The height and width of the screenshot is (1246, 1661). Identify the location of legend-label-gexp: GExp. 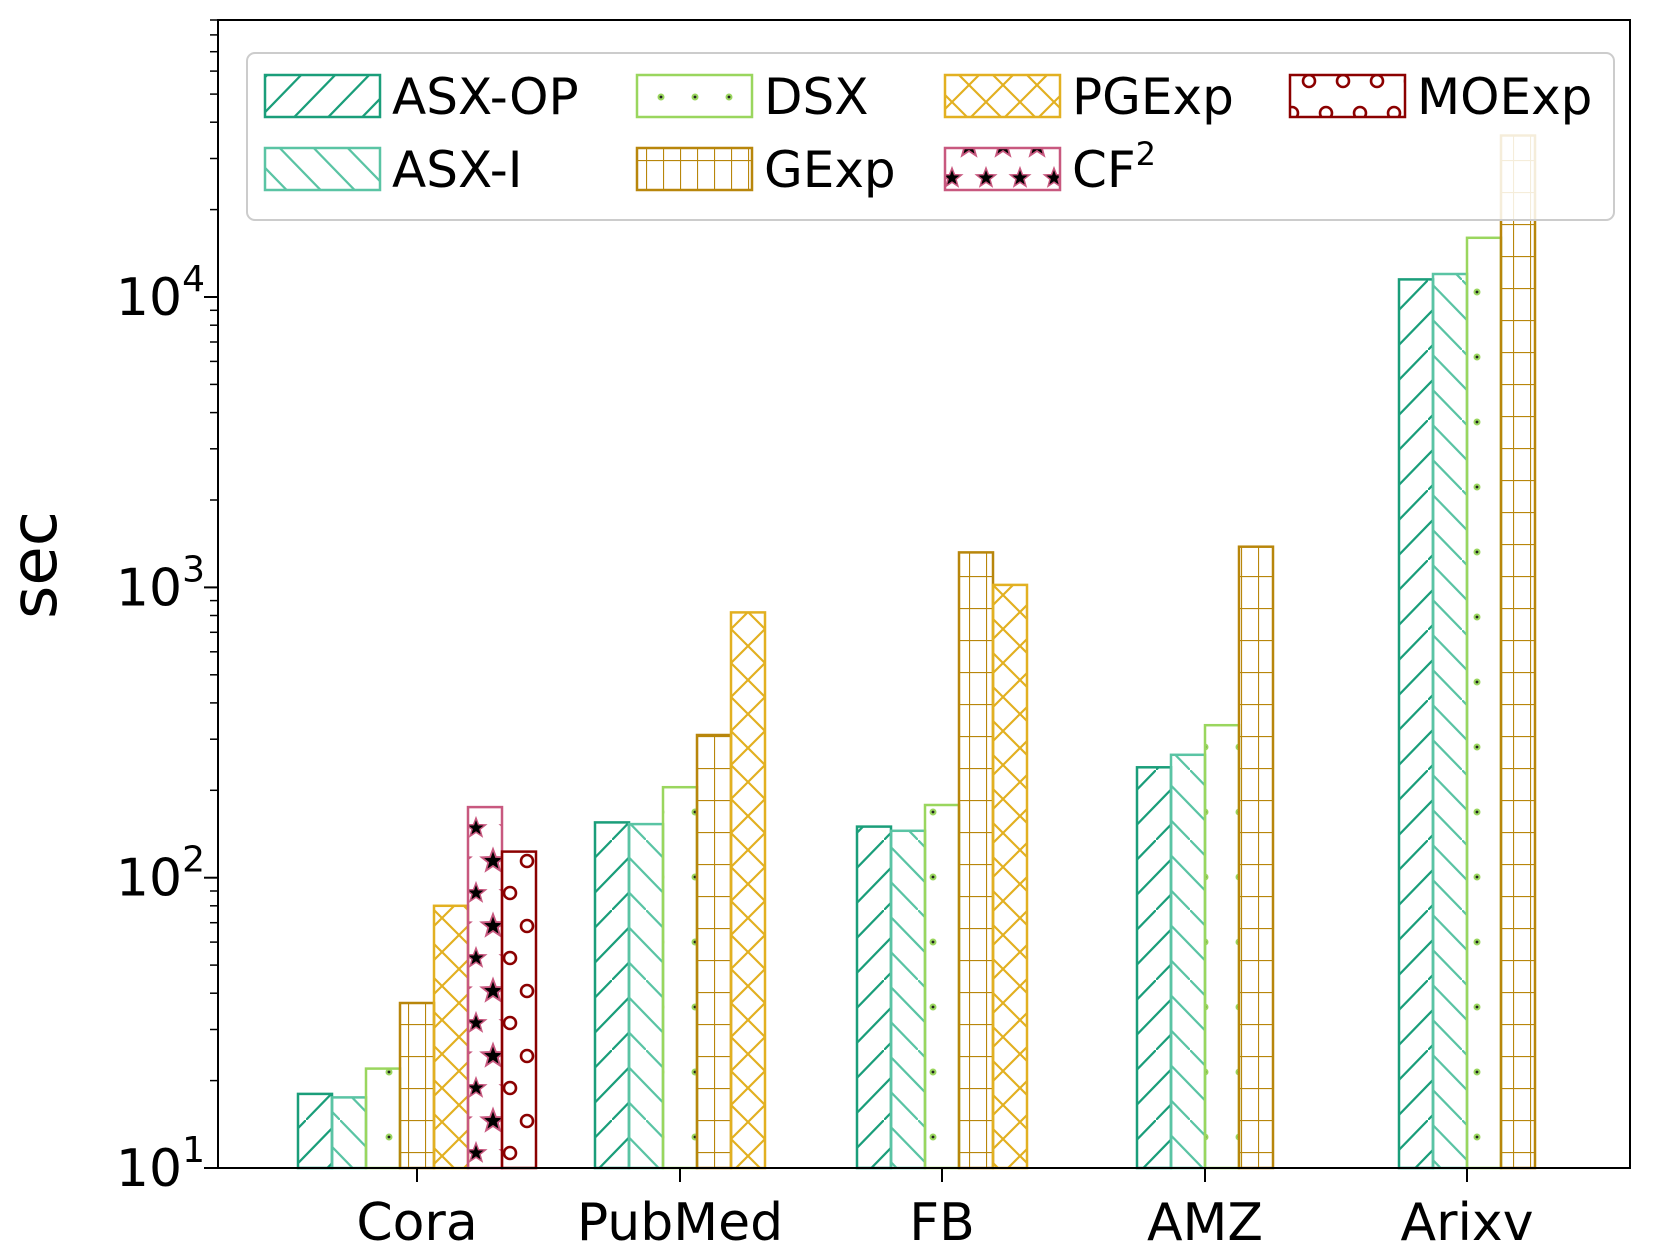
(830, 170).